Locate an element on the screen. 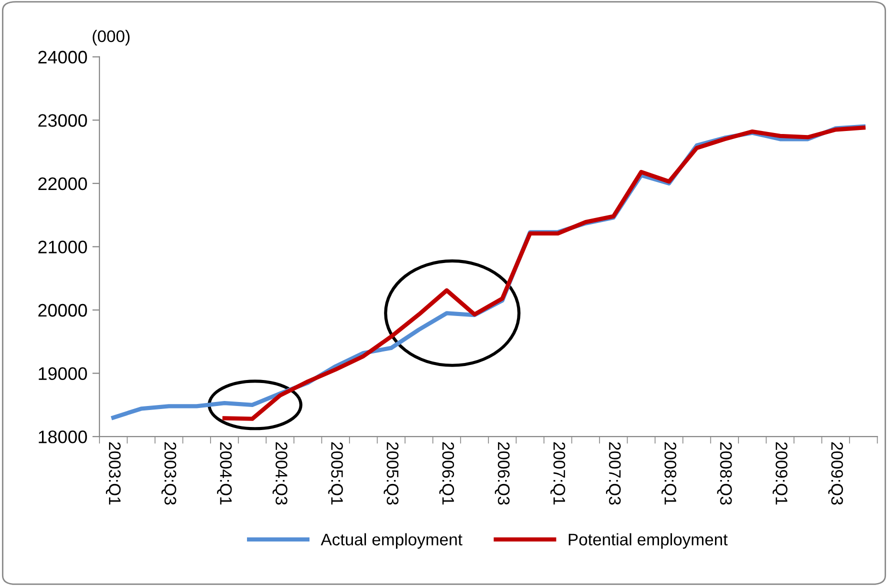 The height and width of the screenshot is (586, 888). y-tick-label: 23000 is located at coordinates (62, 120).